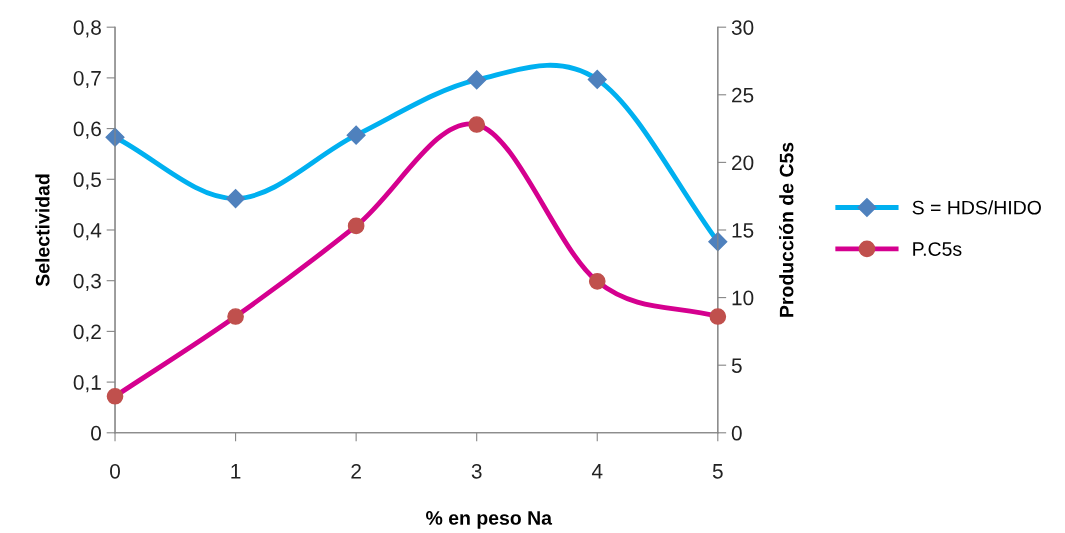 The width and height of the screenshot is (1065, 533). What do you see at coordinates (597, 471) in the screenshot?
I see `x-tick-label: 4` at bounding box center [597, 471].